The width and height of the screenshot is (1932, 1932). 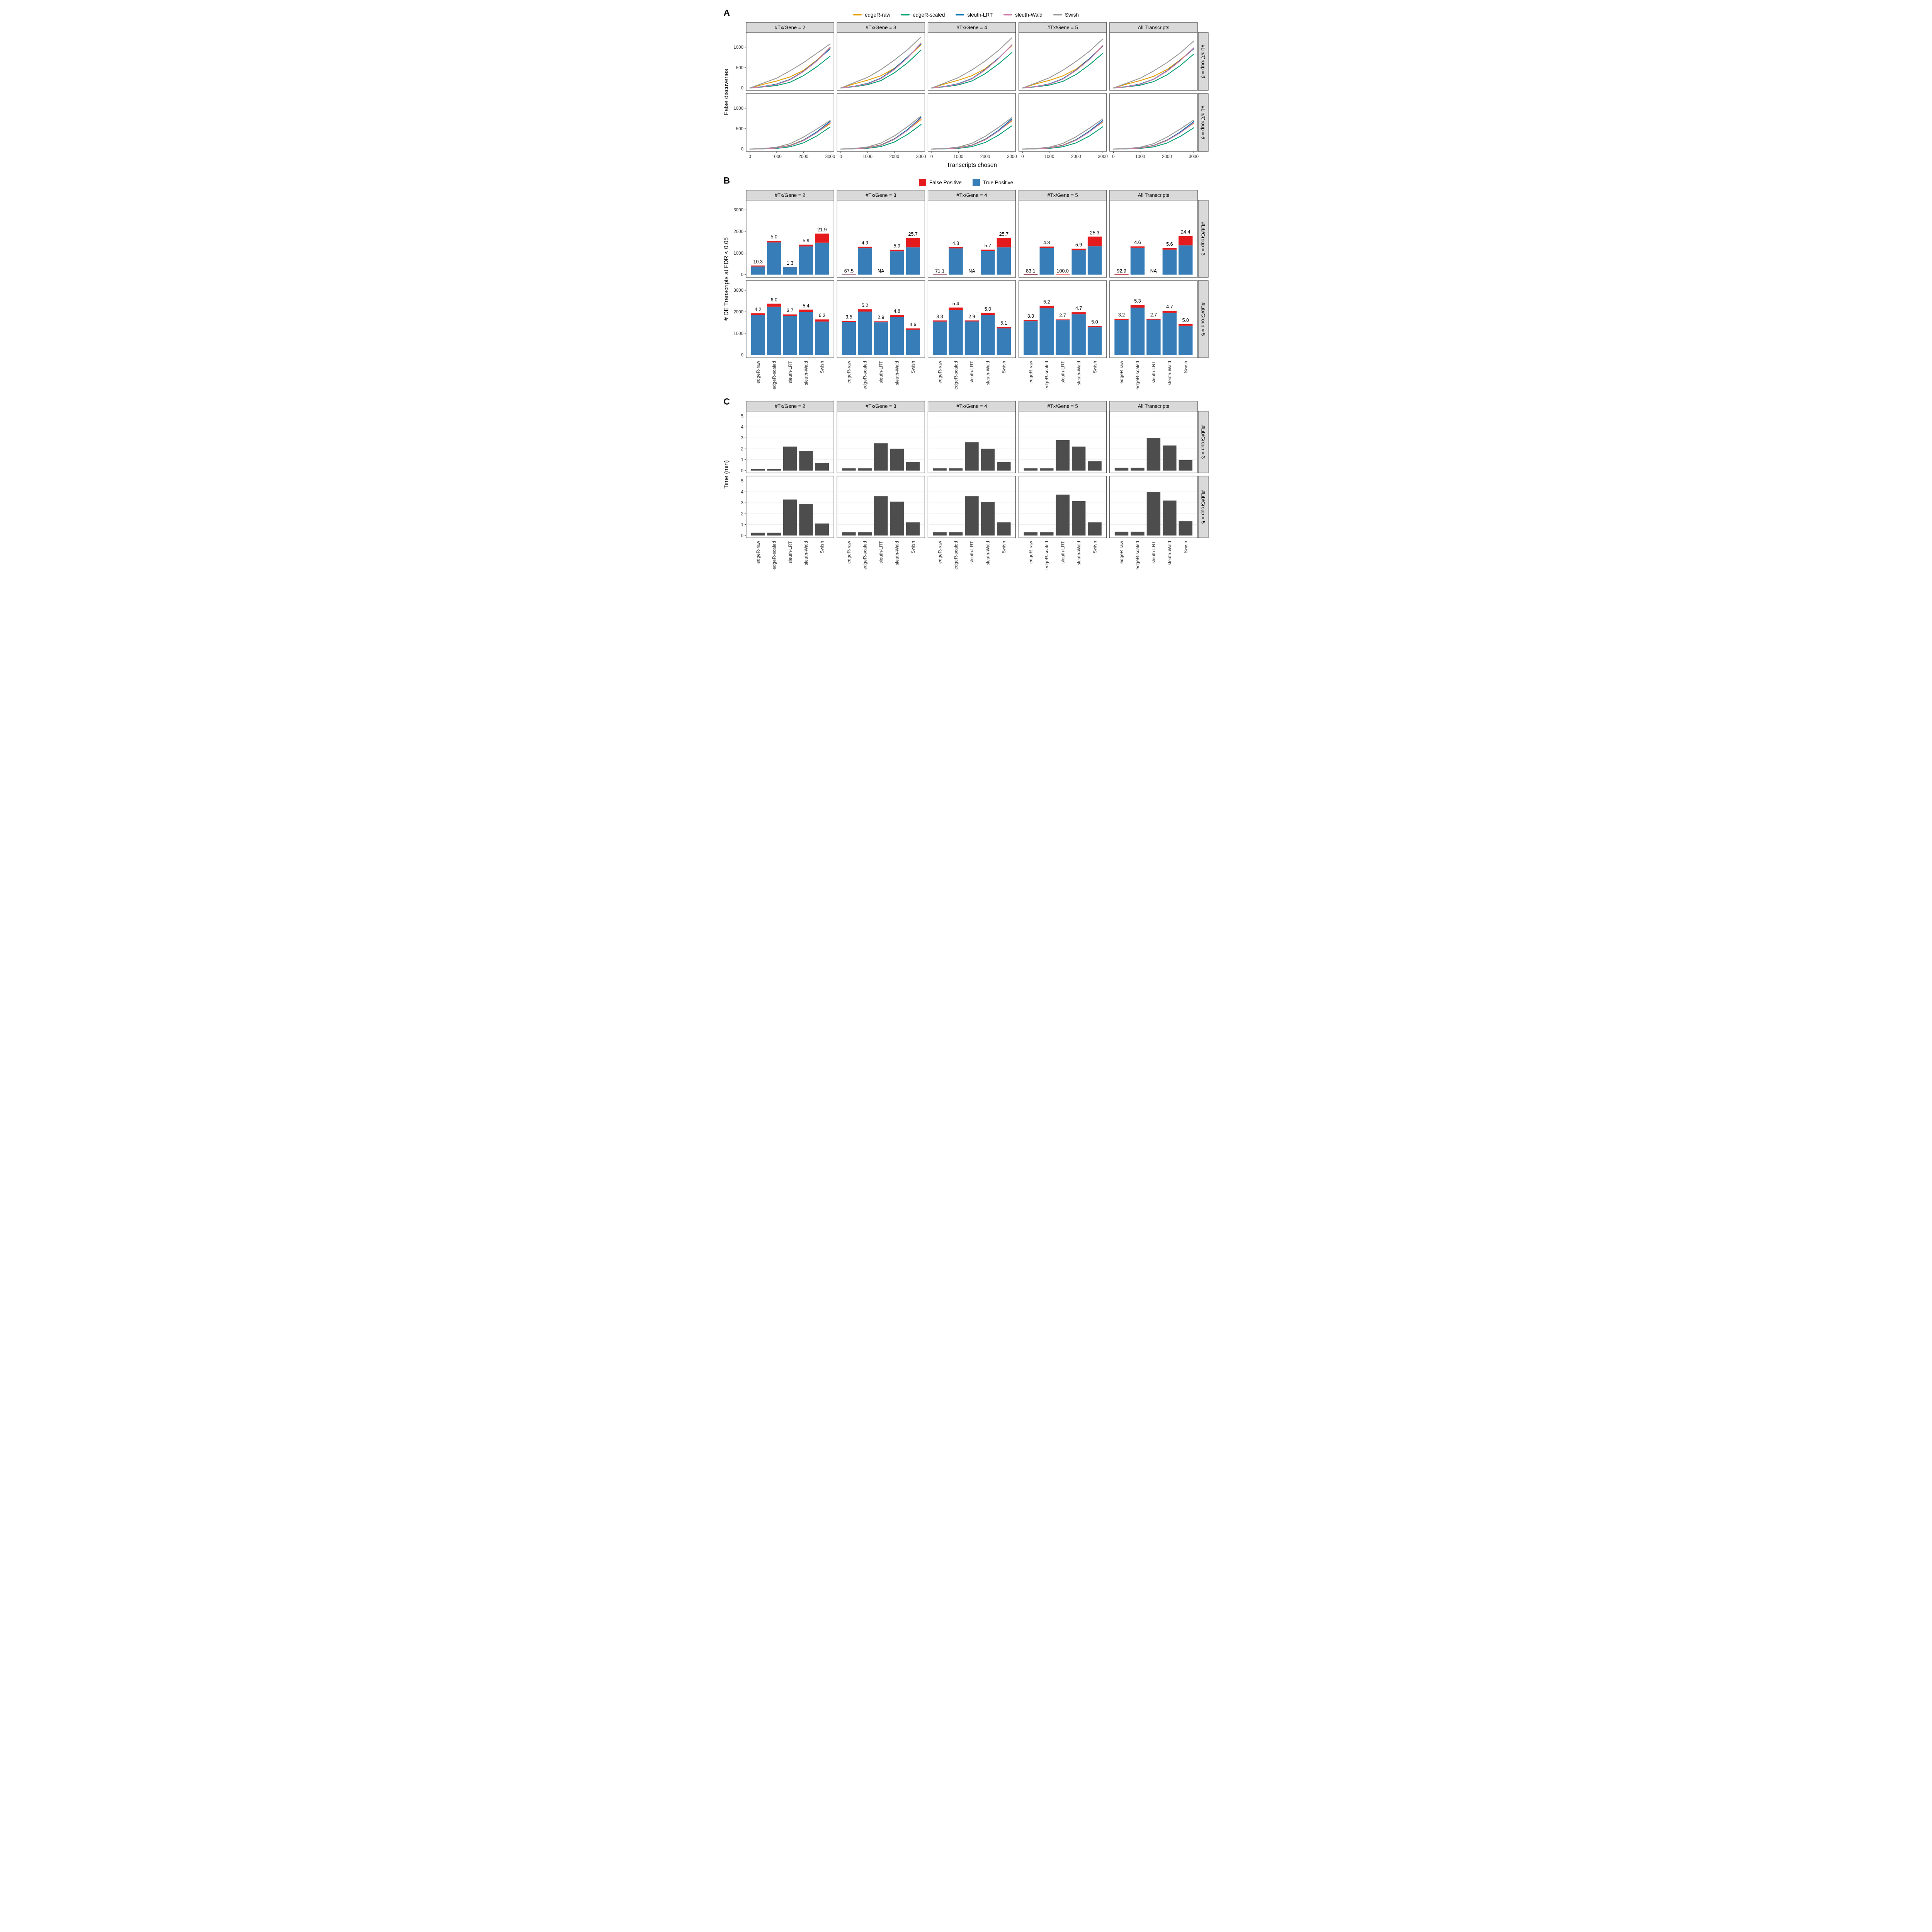 I want to click on y-tick-label: 500, so click(x=740, y=68).